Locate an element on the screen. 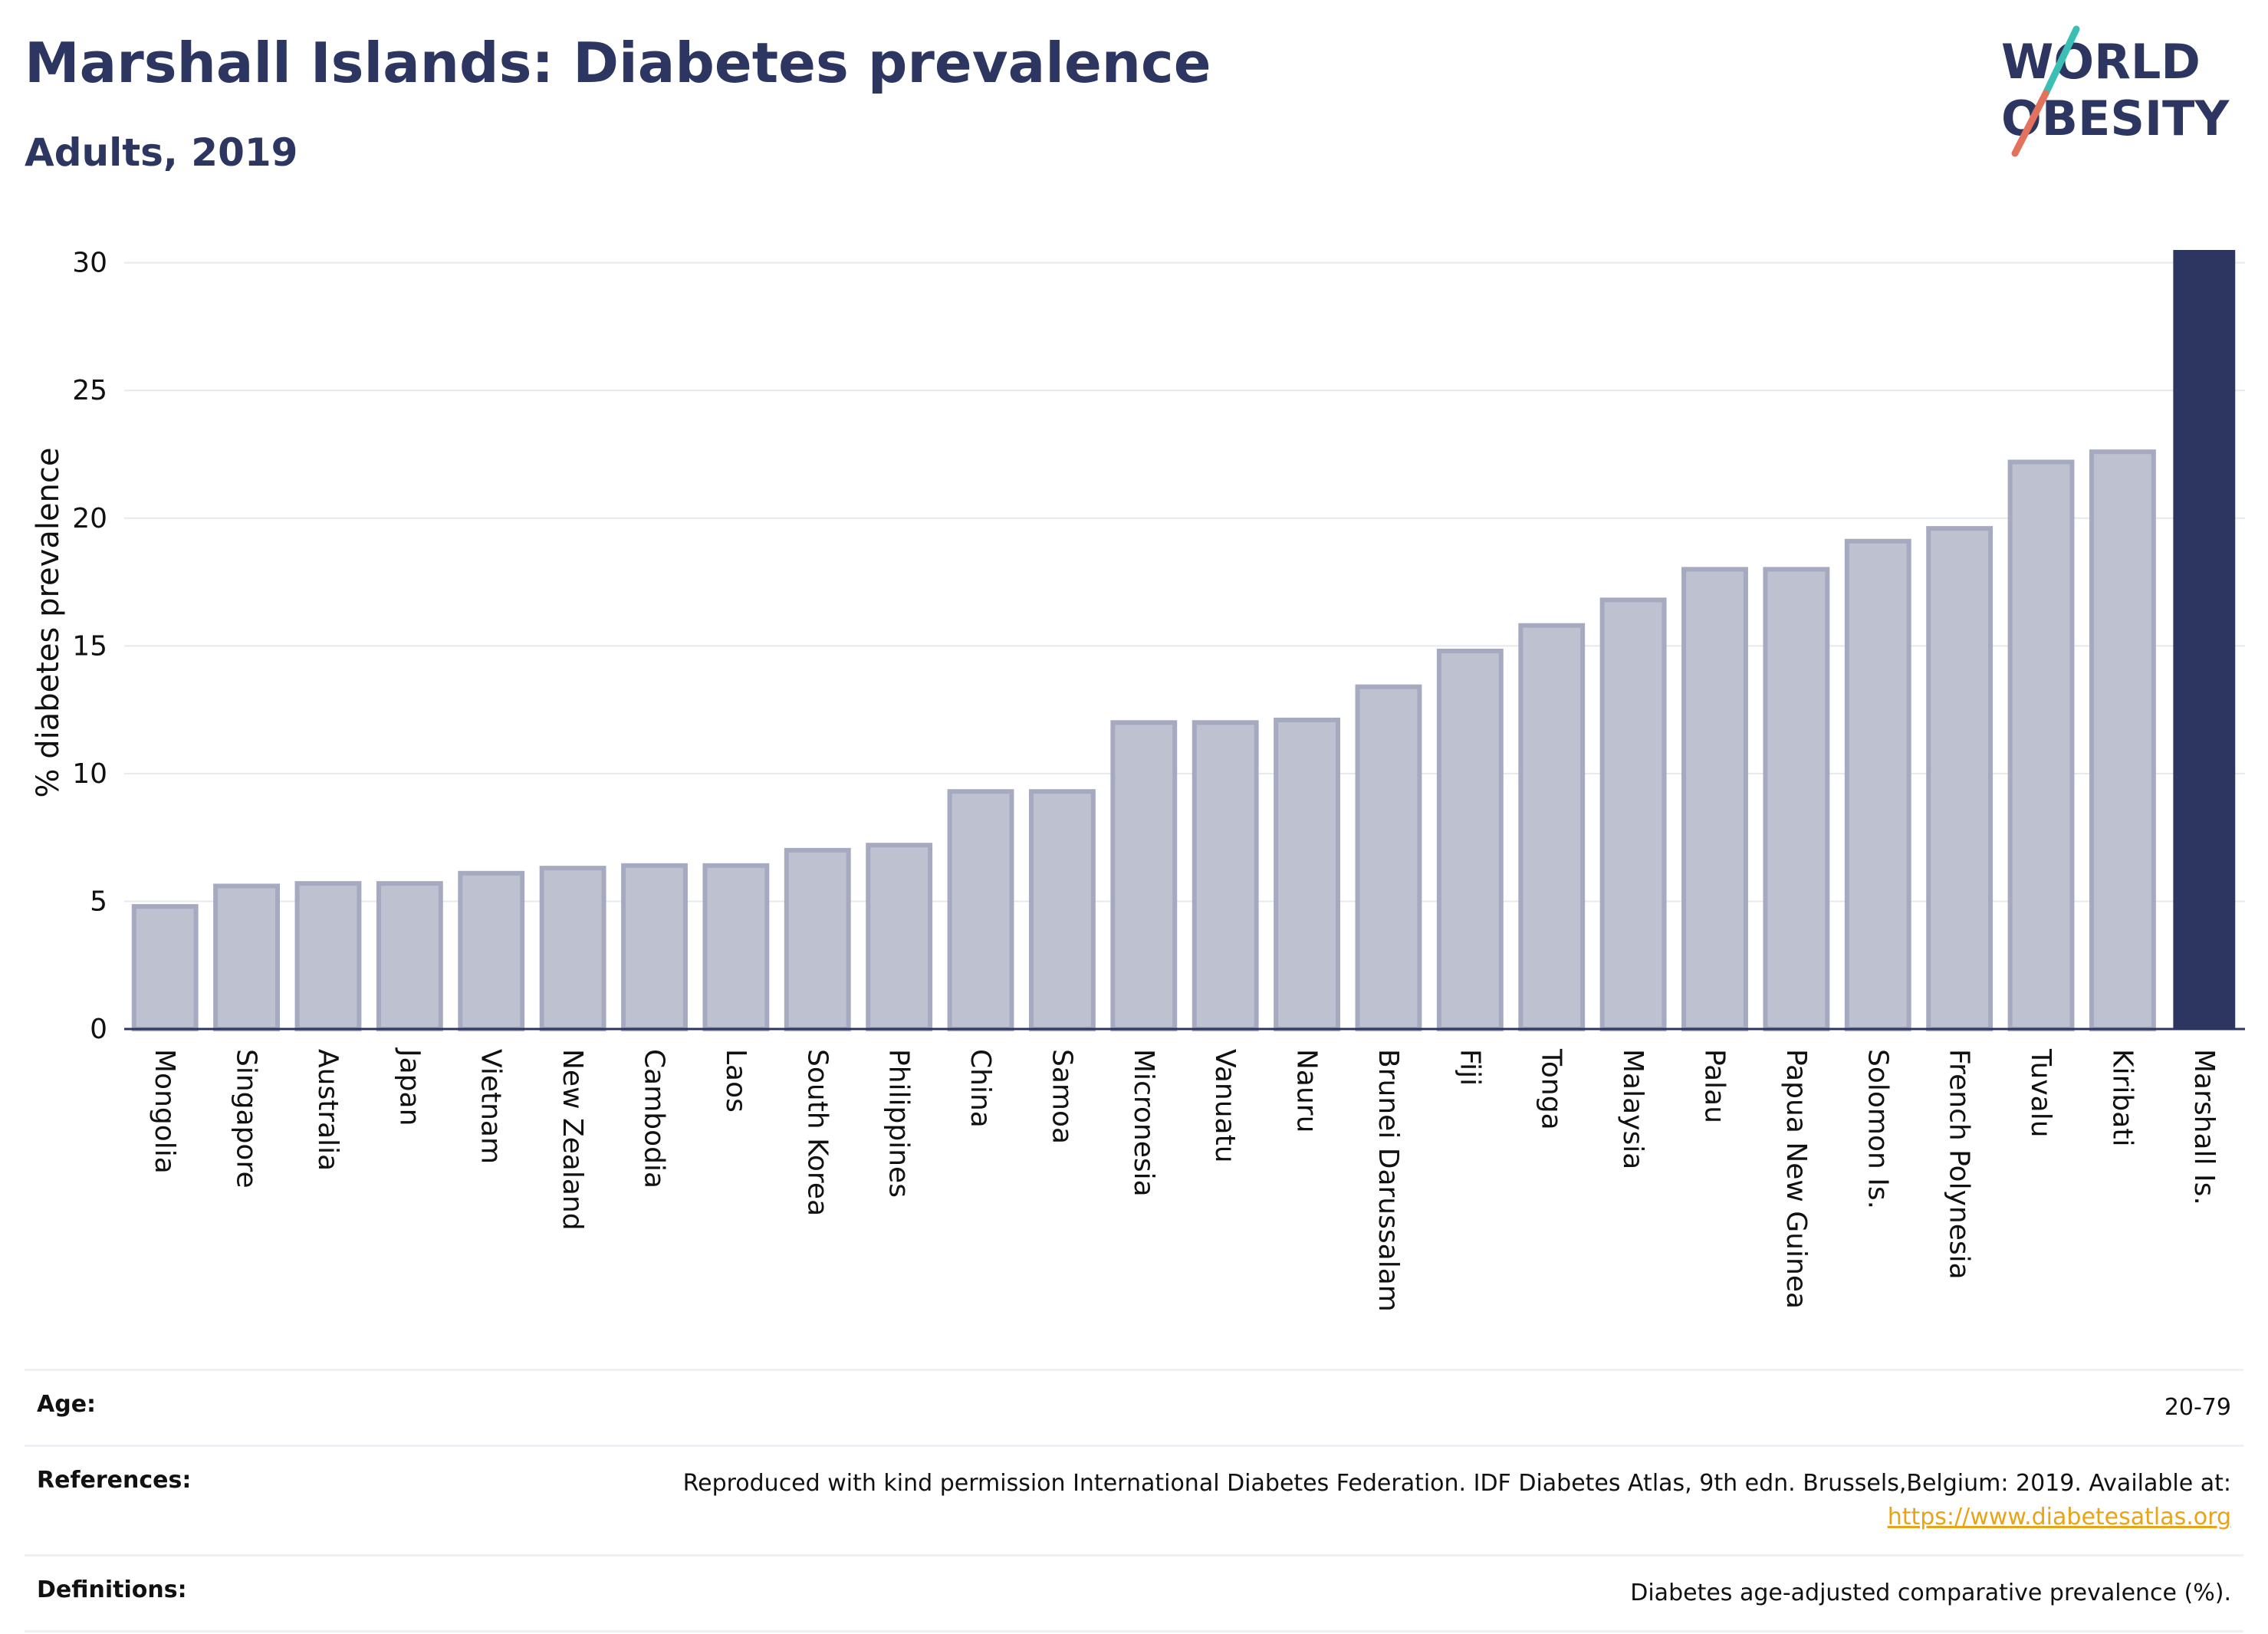 The height and width of the screenshot is (1634, 2268). x-tick-label: Palau is located at coordinates (1715, 1086).